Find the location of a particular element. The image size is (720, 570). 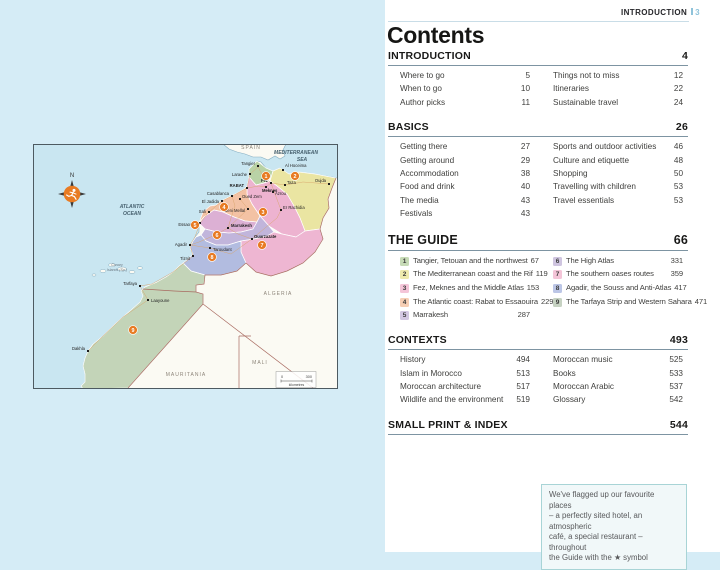

city-label: Al Hoceima is located at coordinates (296, 165).